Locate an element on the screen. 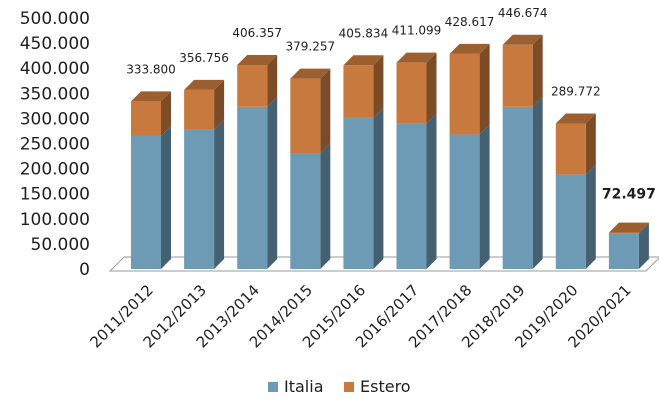  bar-total-label: 379.257 is located at coordinates (310, 47).